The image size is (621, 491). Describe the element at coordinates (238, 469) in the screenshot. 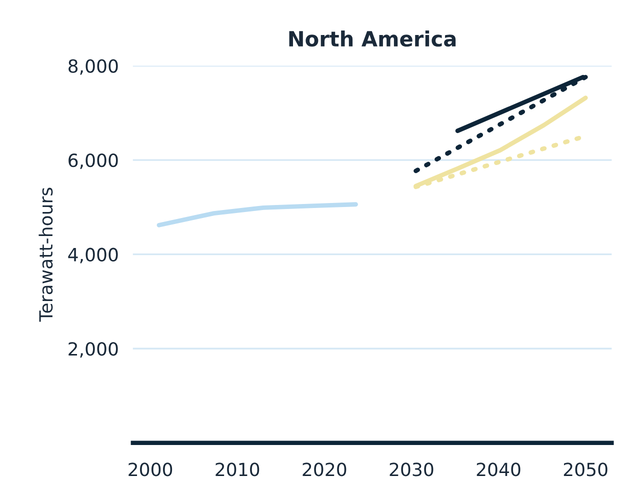

I see `x-tick-label: 2010` at that location.